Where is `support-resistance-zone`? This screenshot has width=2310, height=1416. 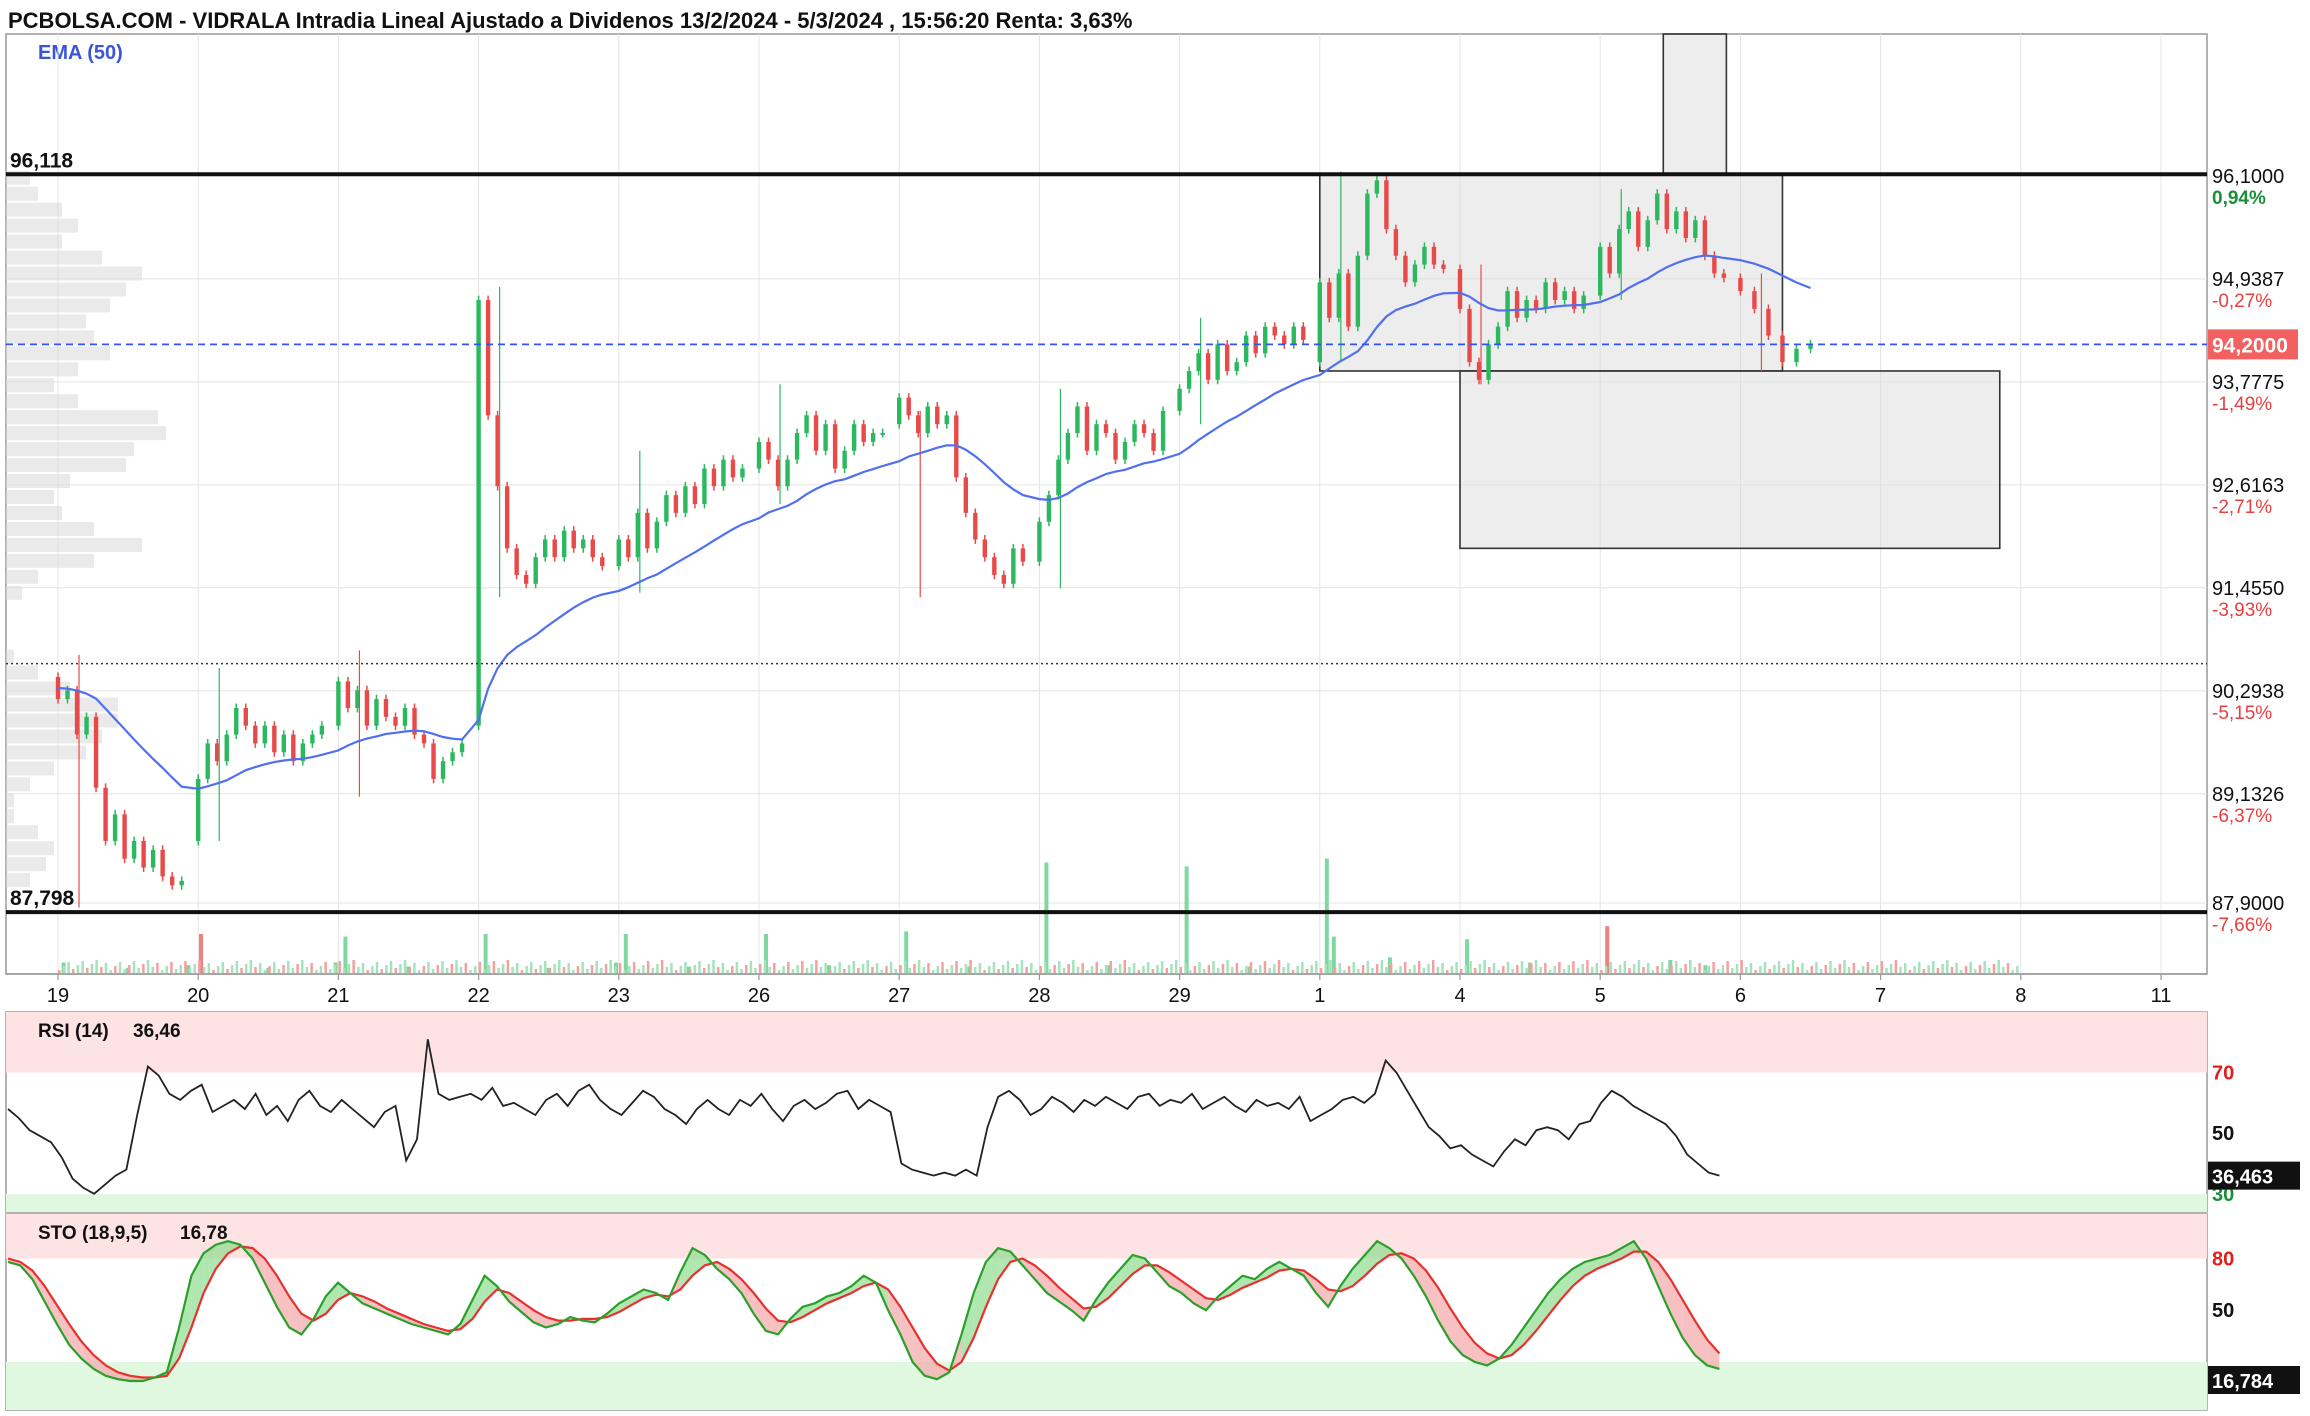
support-resistance-zone is located at coordinates (1551, 272).